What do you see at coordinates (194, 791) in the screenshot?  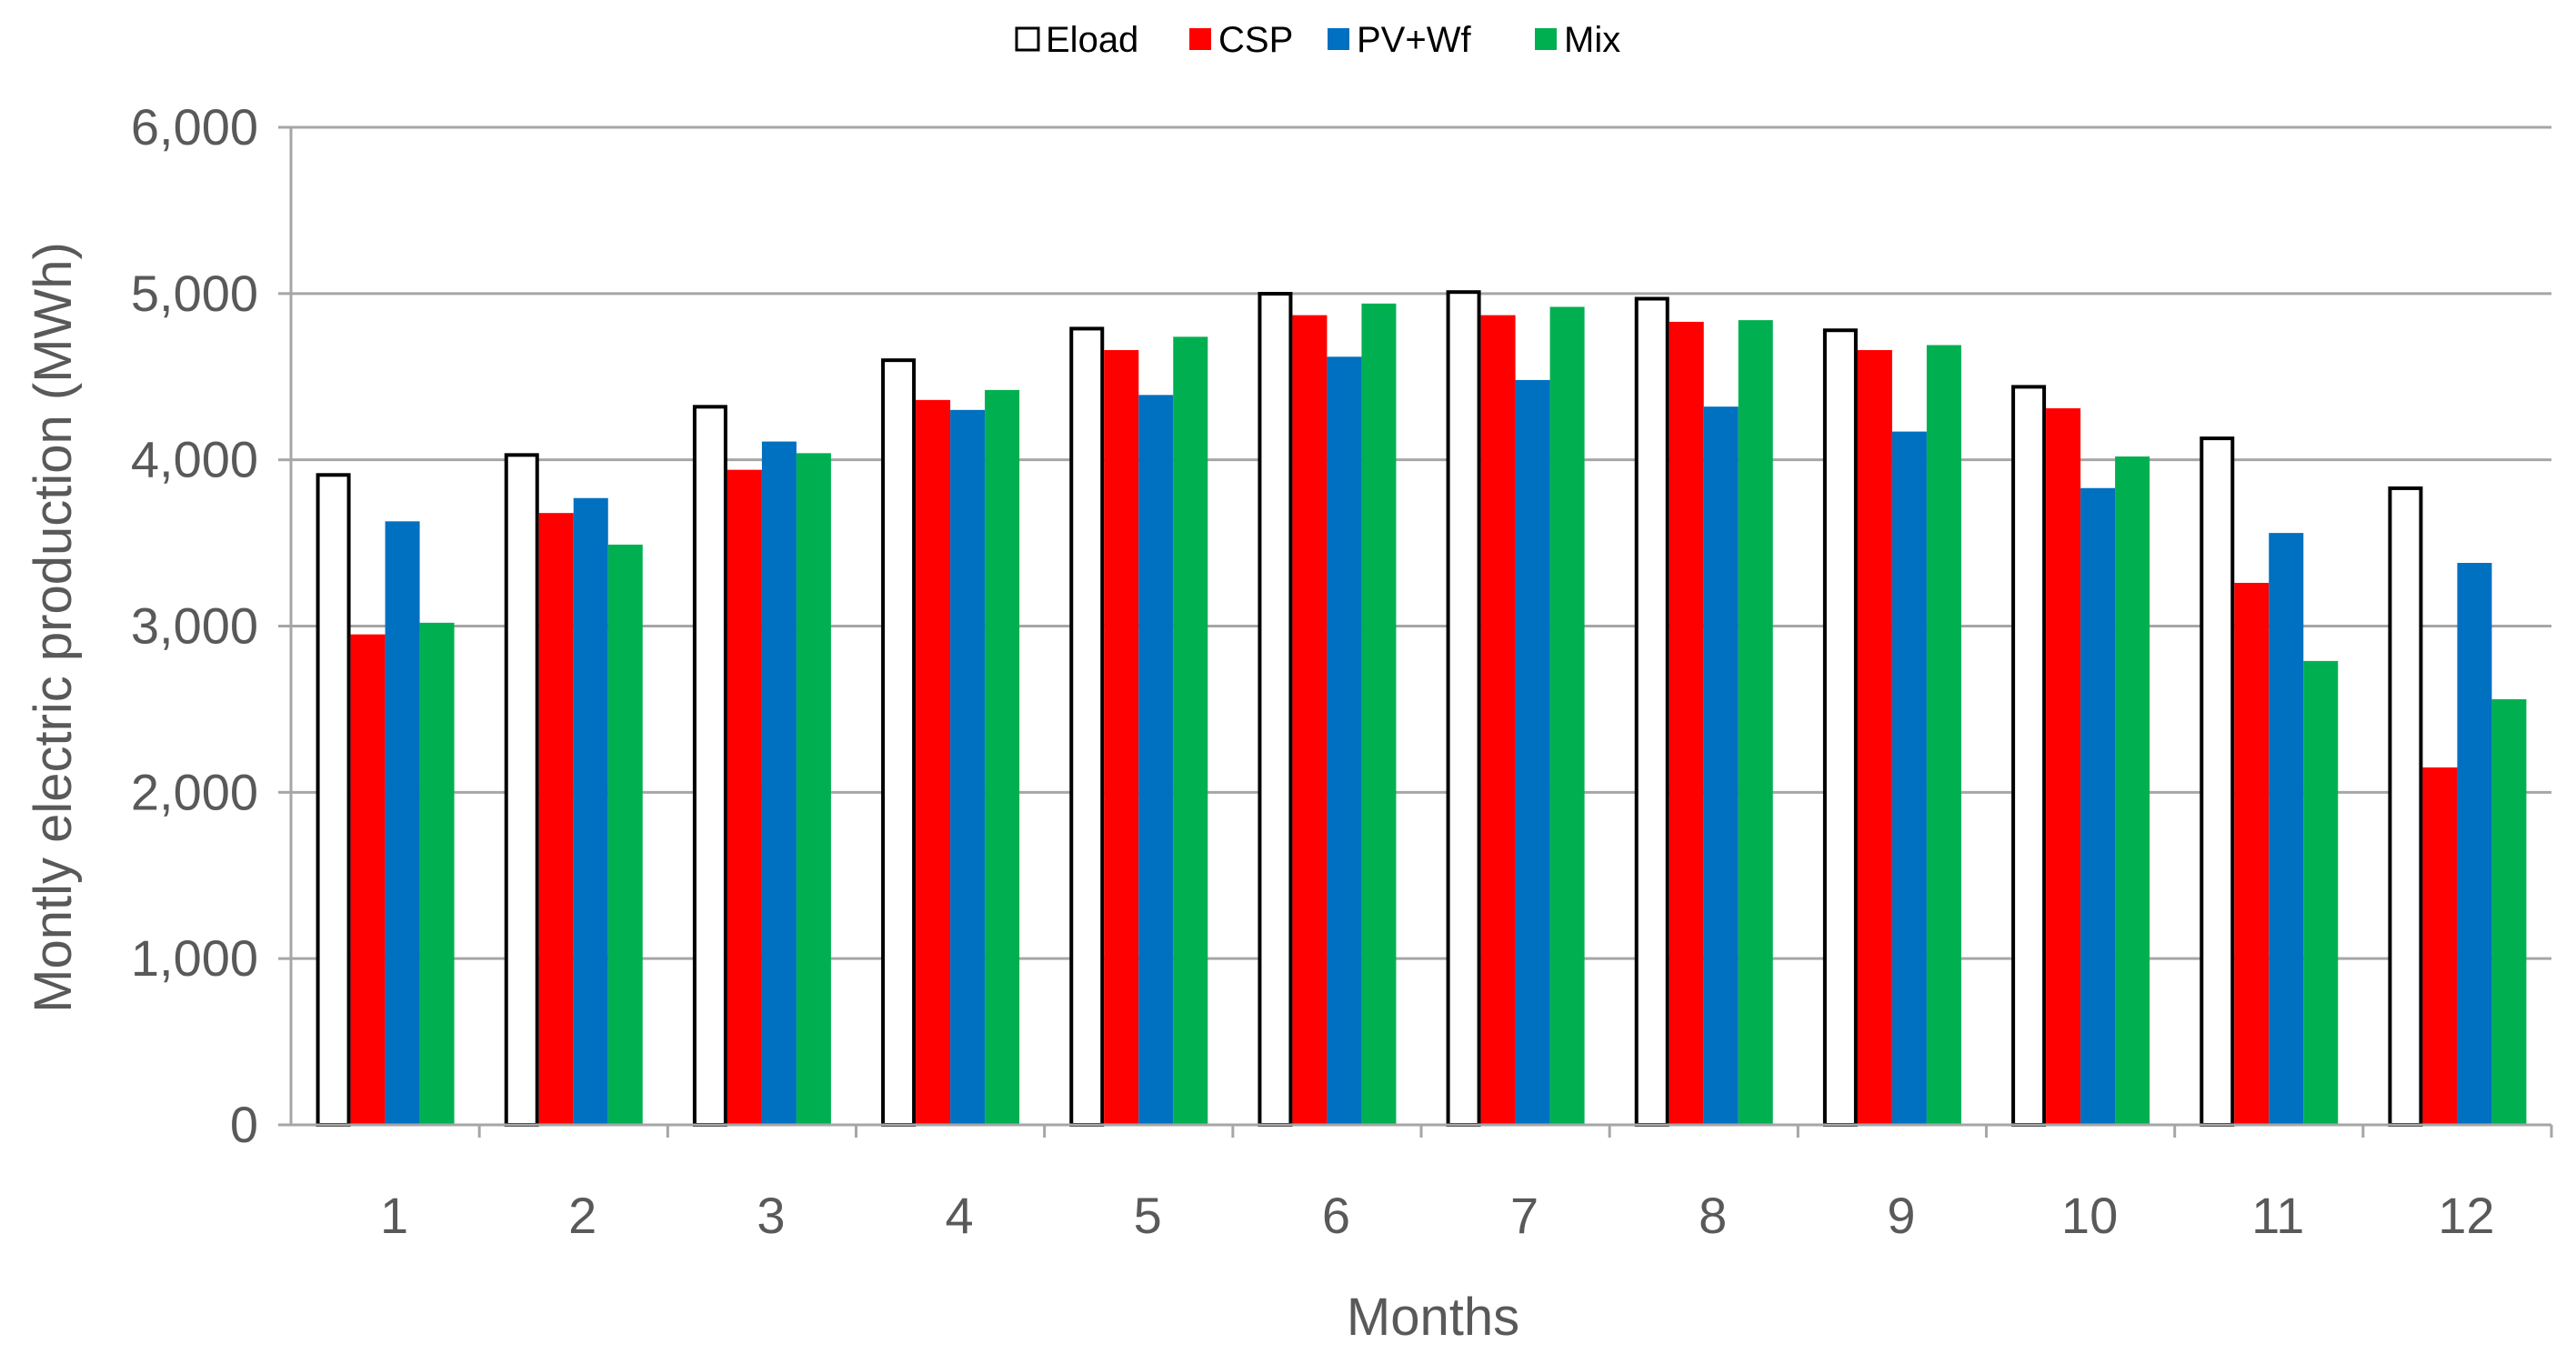 I see `y-tick-label: 2,000` at bounding box center [194, 791].